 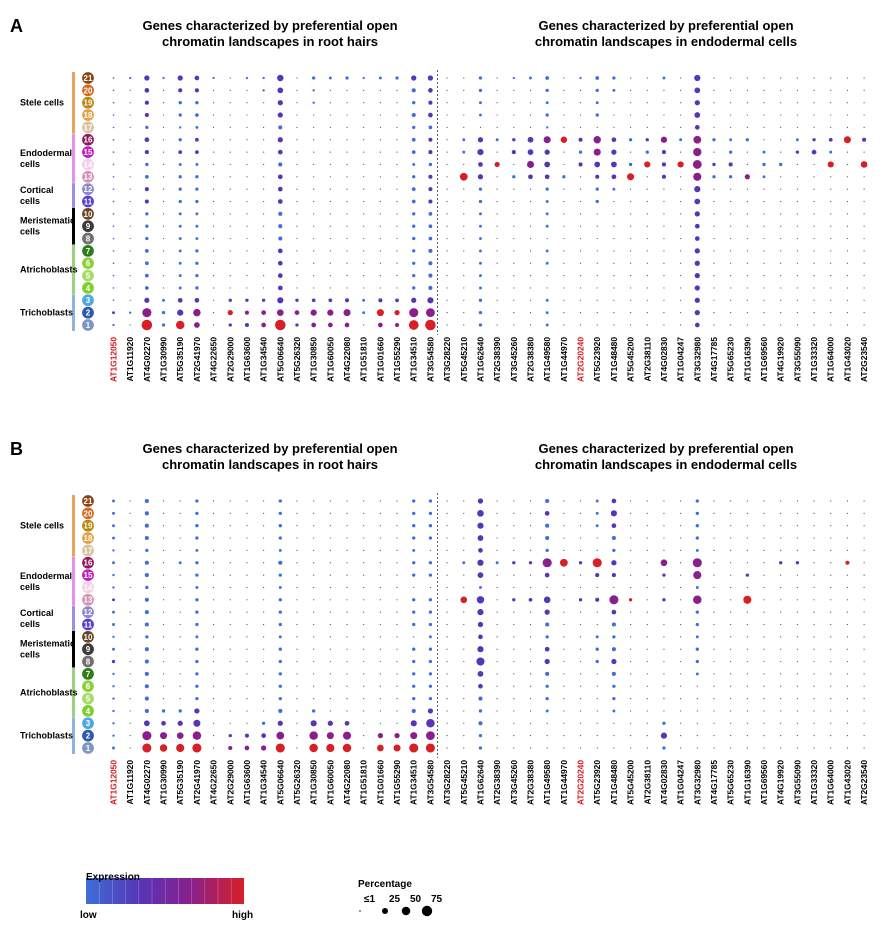 What do you see at coordinates (37, 613) in the screenshot?
I see `group-label-line: Cortical` at bounding box center [37, 613].